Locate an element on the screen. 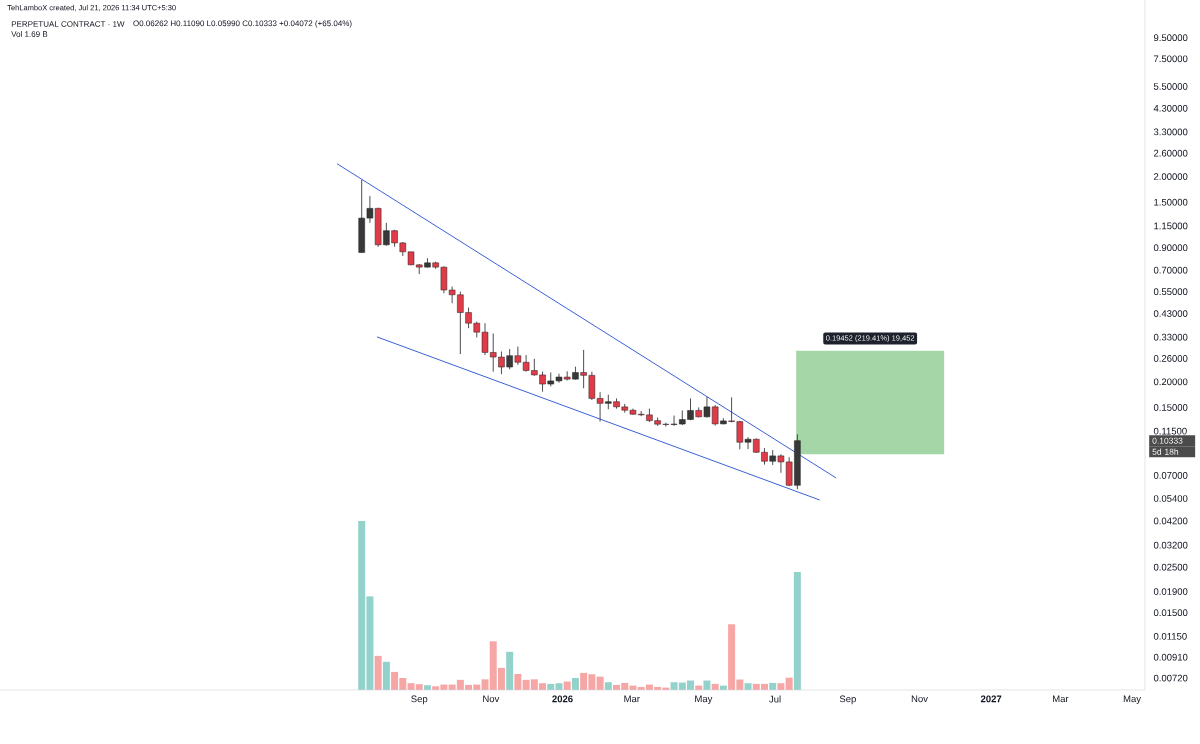  y-tick-label: 0.02500 is located at coordinates (1170, 567).